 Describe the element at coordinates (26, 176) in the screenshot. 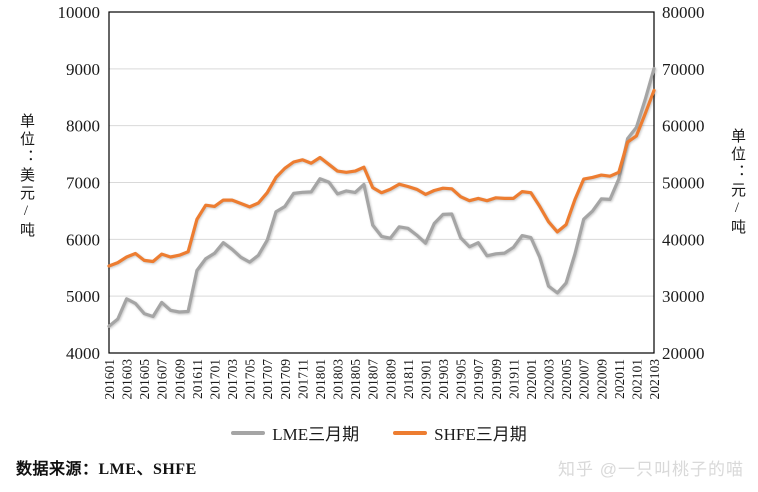

I see `left-axis-title: 单位：美元/吨` at that location.